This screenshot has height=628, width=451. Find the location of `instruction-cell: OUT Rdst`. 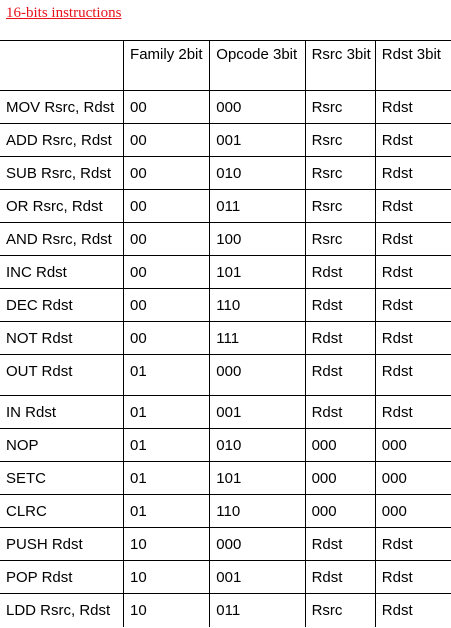

instruction-cell: OUT Rdst is located at coordinates (62, 375).